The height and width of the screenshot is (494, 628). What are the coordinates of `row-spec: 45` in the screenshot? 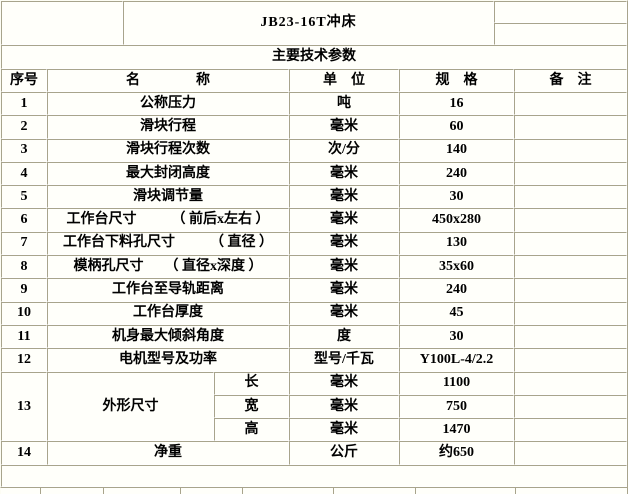 It's located at (457, 313).